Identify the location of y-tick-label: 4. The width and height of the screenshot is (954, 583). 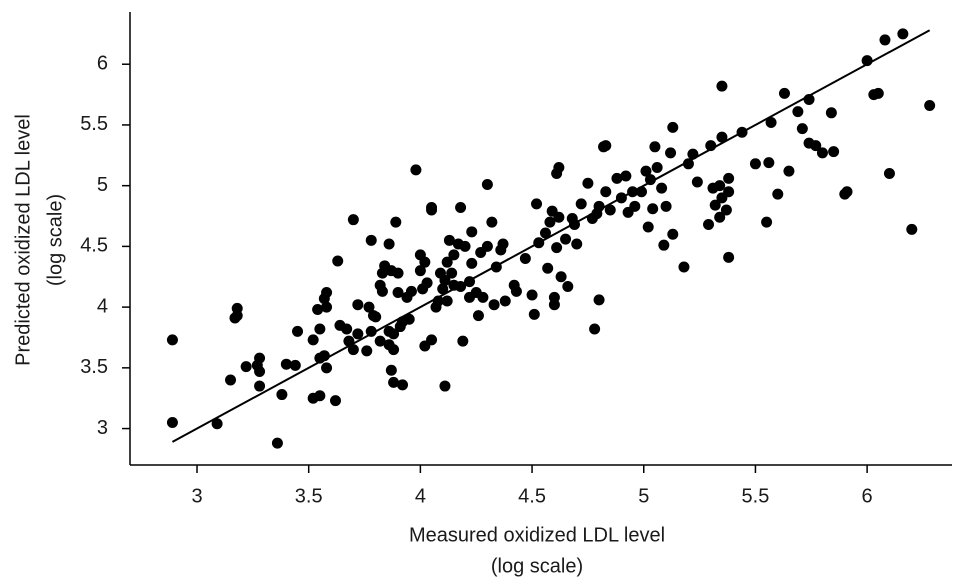
(102, 306).